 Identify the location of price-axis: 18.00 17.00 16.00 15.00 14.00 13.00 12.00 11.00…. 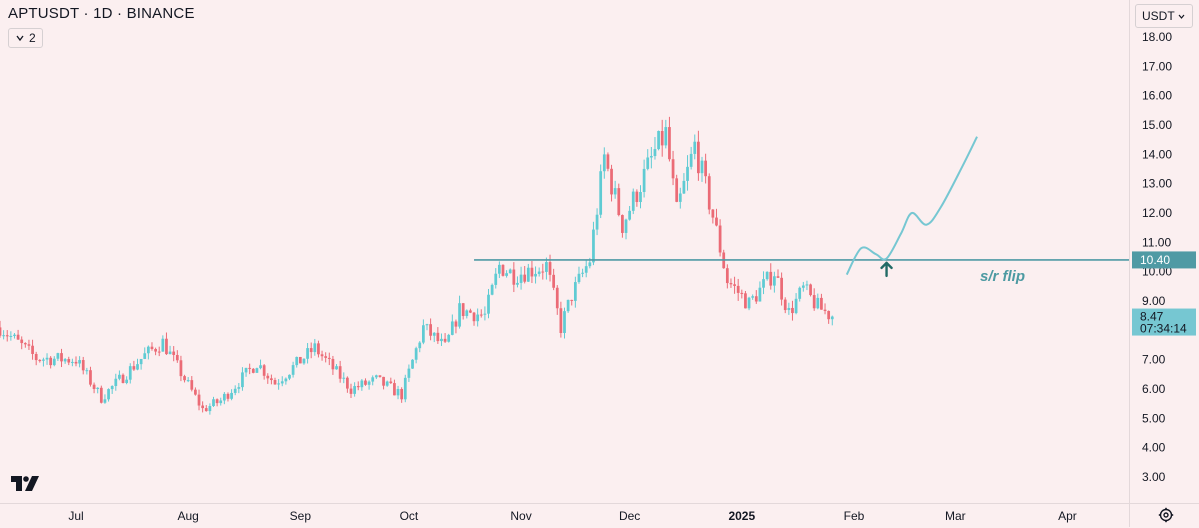
(1157, 257).